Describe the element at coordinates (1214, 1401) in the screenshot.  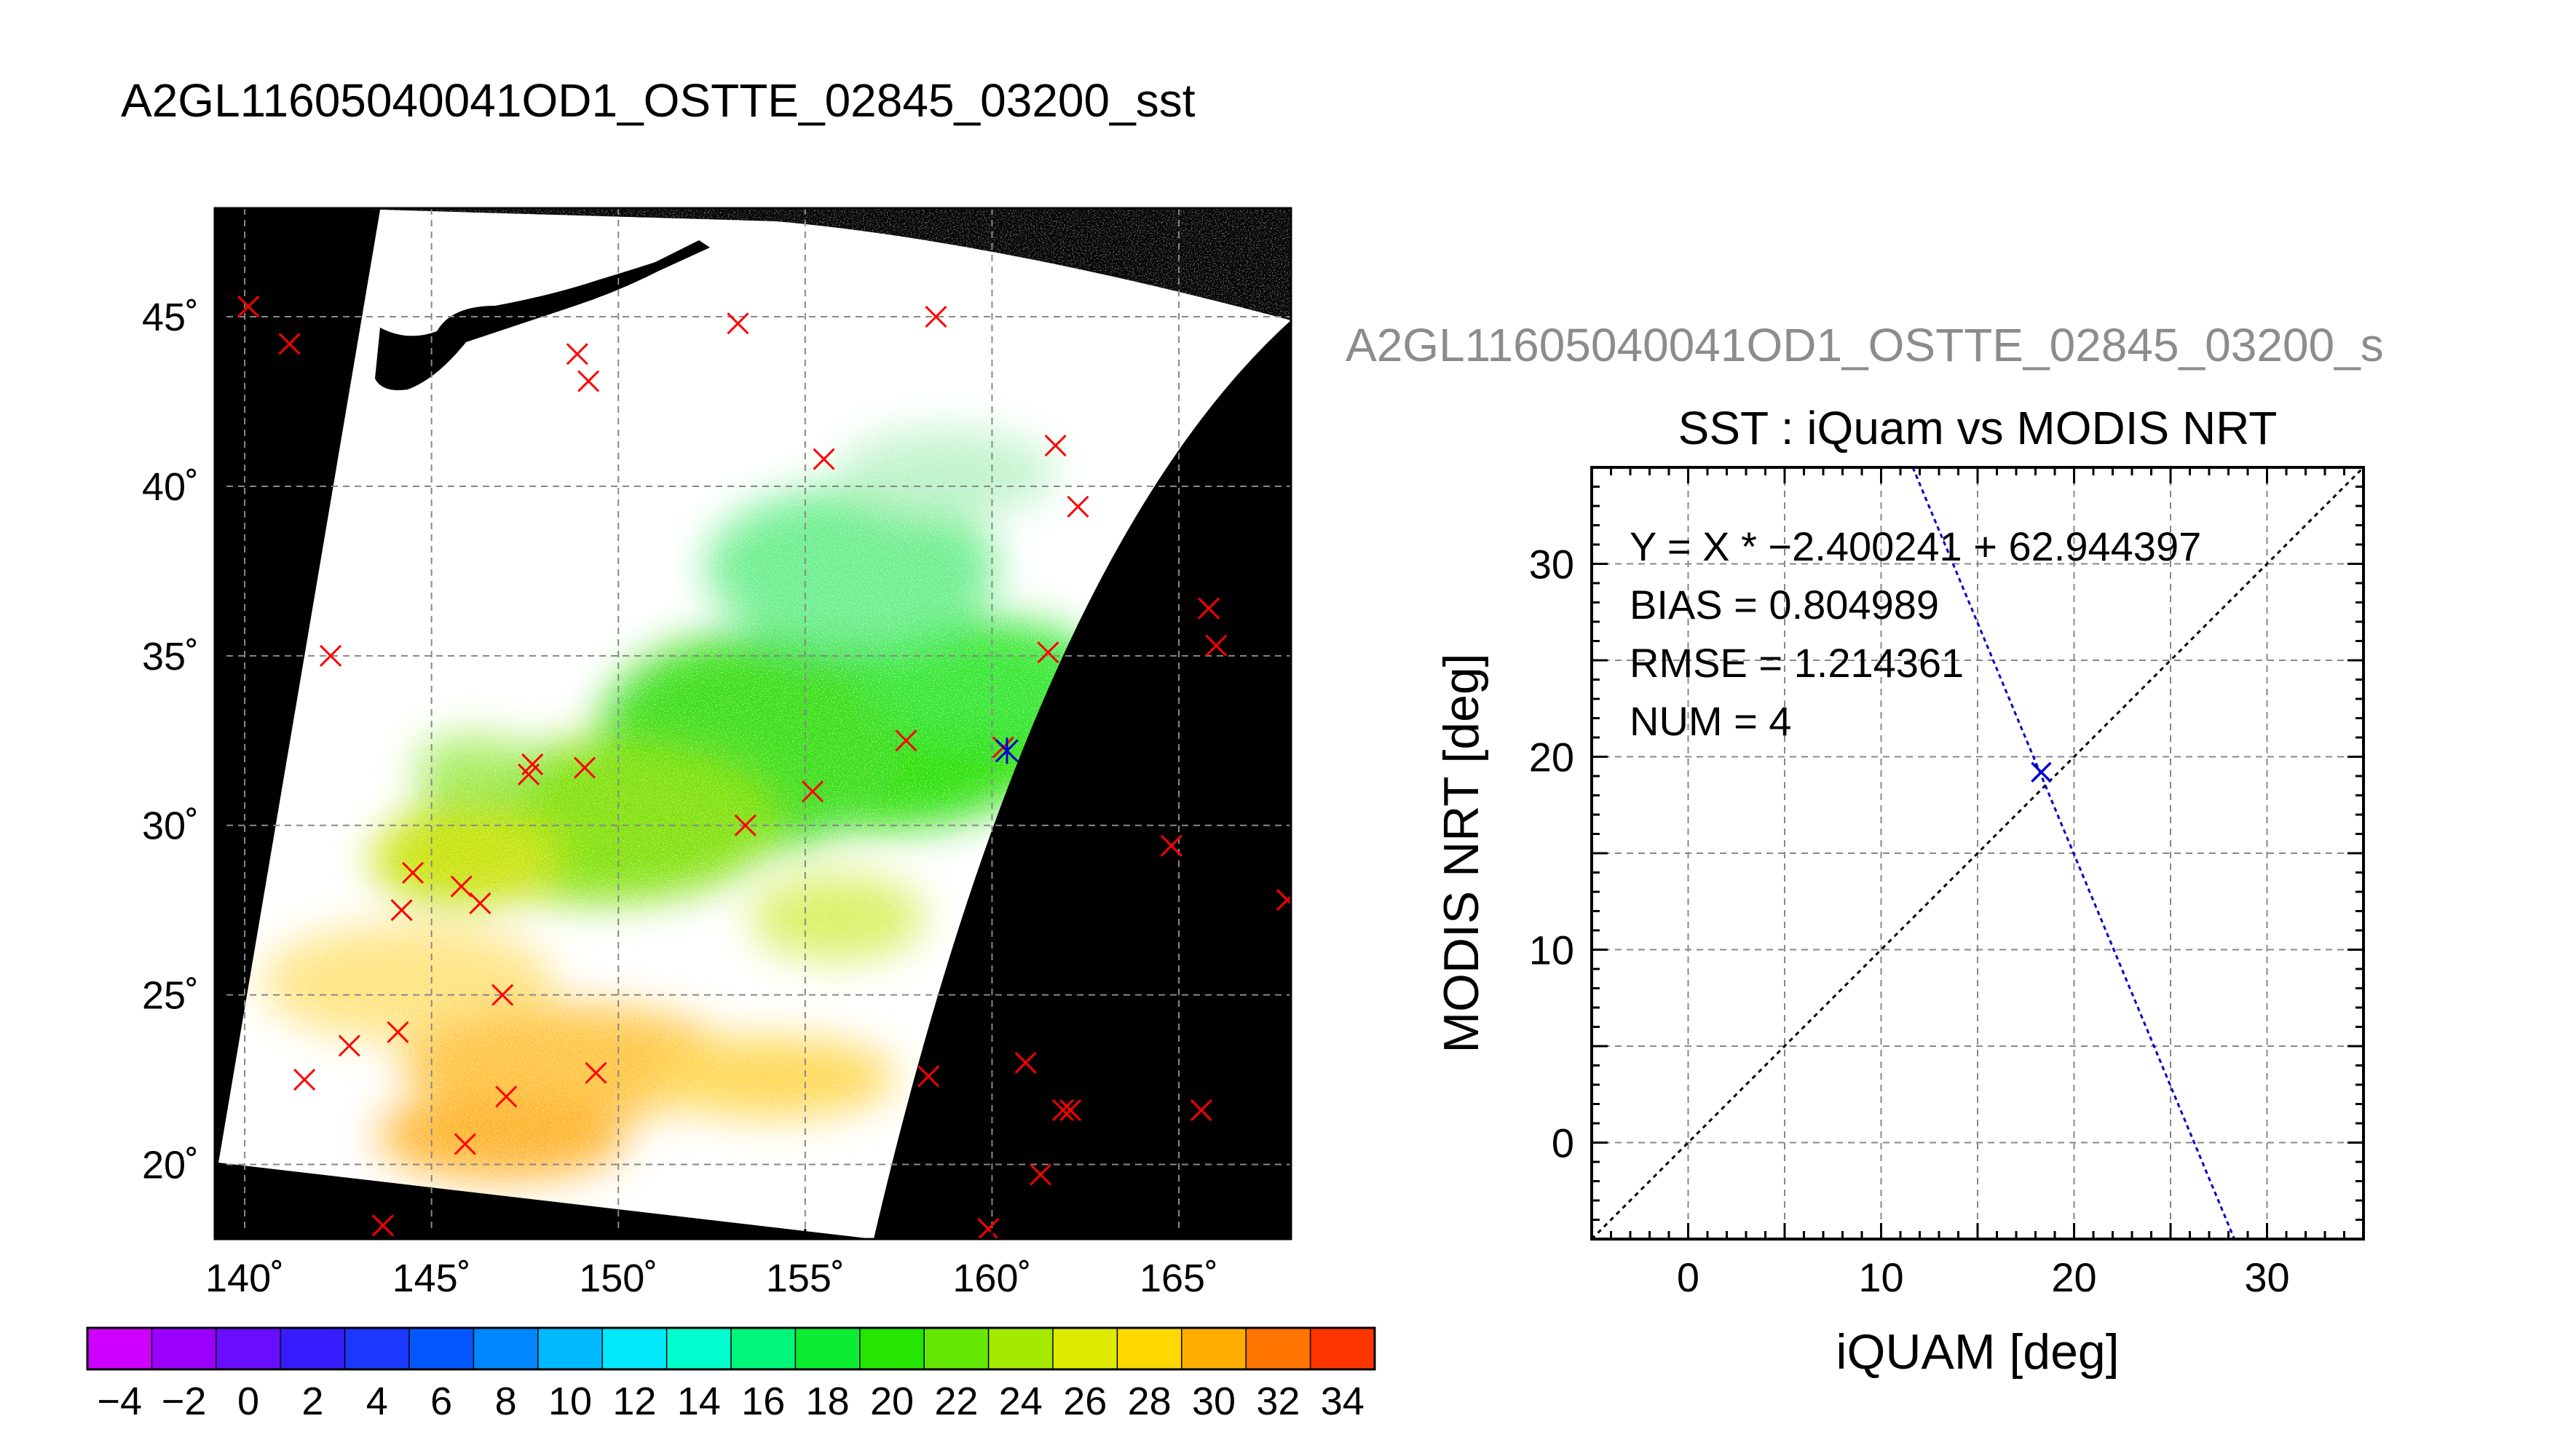
I see `colorbar-label: 30` at that location.